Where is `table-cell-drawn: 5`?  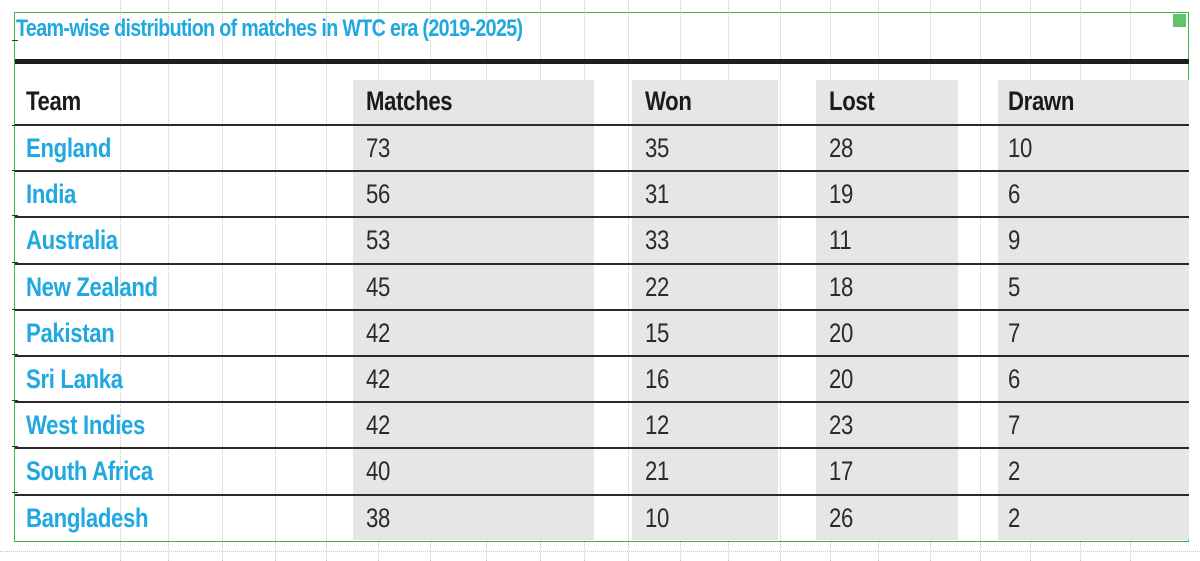
table-cell-drawn: 5 is located at coordinates (1014, 286).